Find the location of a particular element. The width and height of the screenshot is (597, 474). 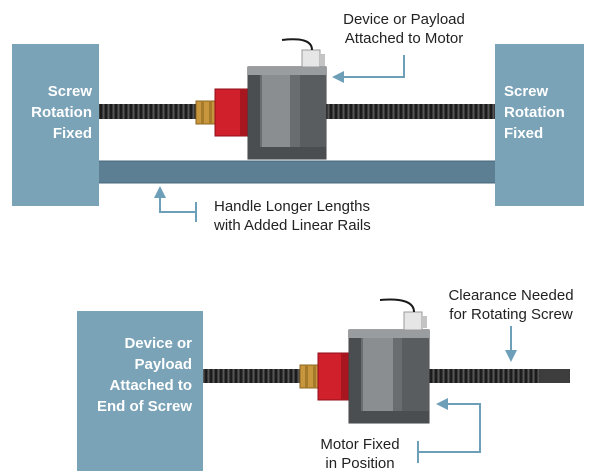

left-block-line-1: Screw is located at coordinates (70, 91).